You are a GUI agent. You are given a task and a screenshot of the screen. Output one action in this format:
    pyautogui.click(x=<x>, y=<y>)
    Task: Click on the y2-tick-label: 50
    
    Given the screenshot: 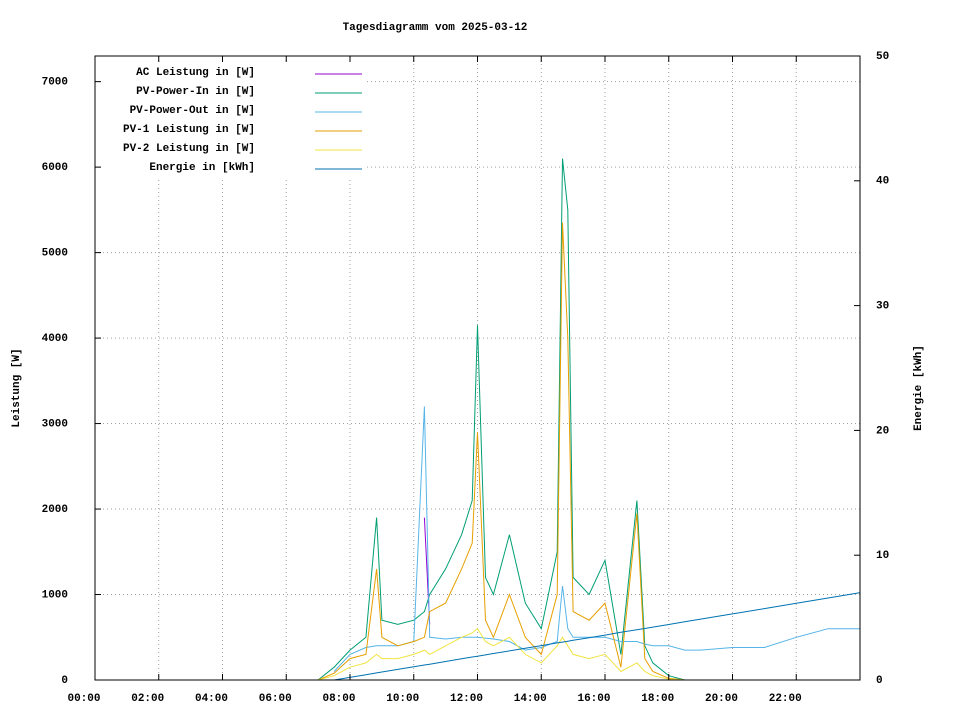 What is the action you would take?
    pyautogui.click(x=882, y=57)
    